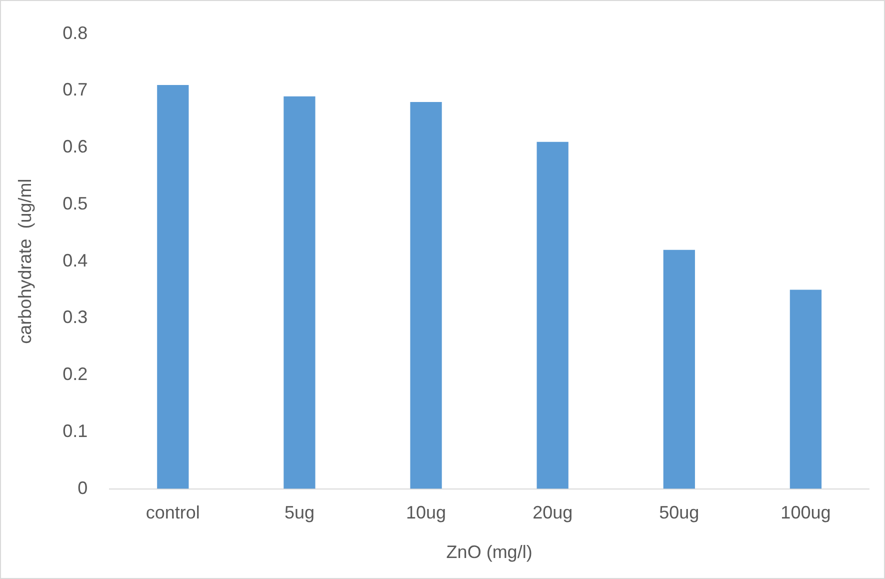 The height and width of the screenshot is (579, 885). What do you see at coordinates (426, 512) in the screenshot?
I see `x-tick-label: 10ug` at bounding box center [426, 512].